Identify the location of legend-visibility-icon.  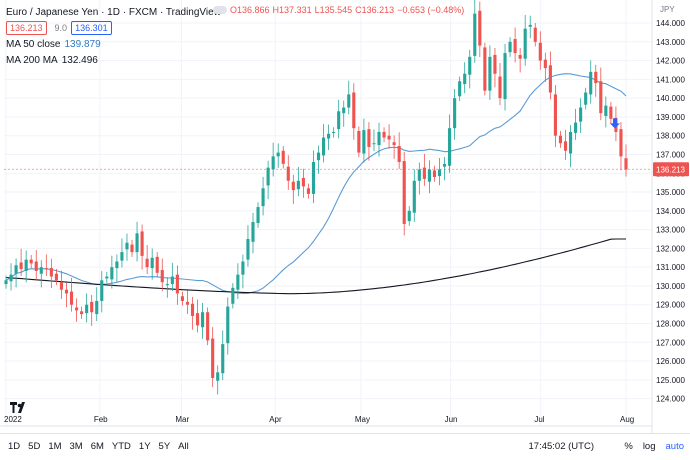
(220, 10).